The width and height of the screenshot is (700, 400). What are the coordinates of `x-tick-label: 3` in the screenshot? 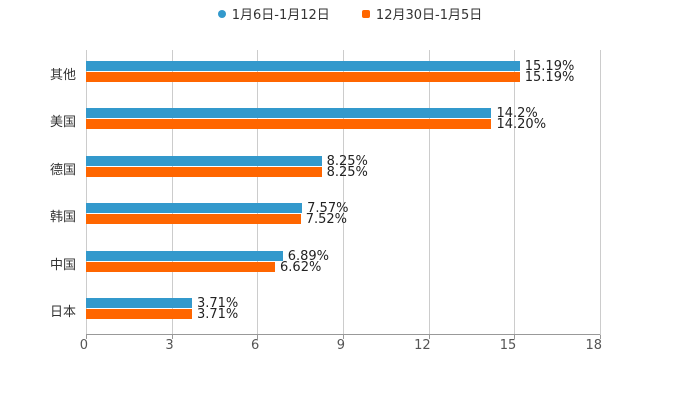 It's located at (169, 345).